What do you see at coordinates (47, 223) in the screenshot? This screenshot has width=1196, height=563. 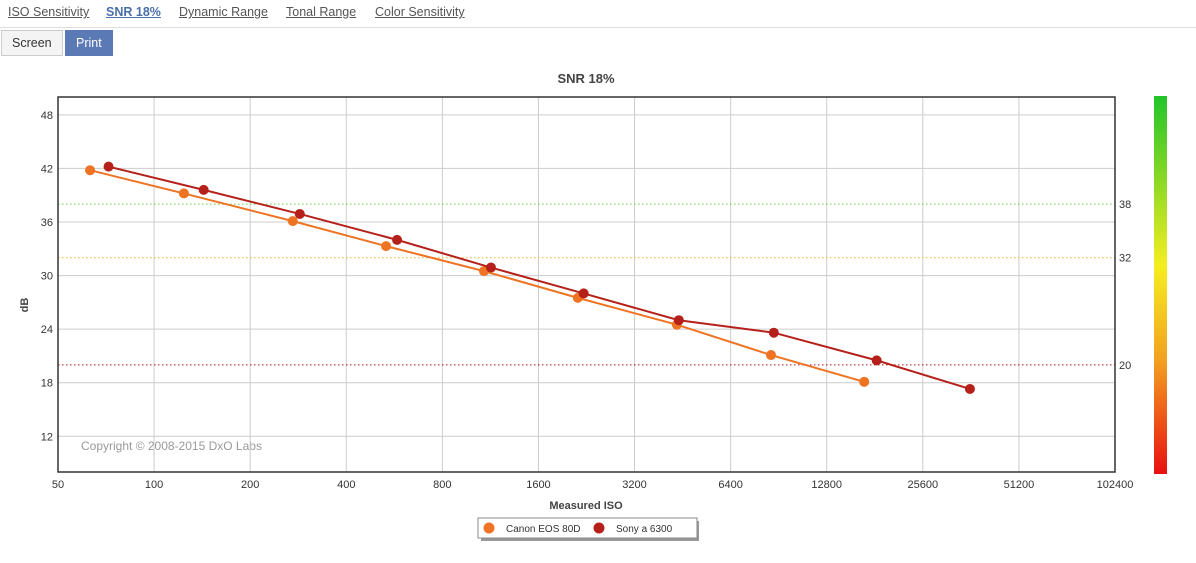 I see `y-tick-label: 36` at bounding box center [47, 223].